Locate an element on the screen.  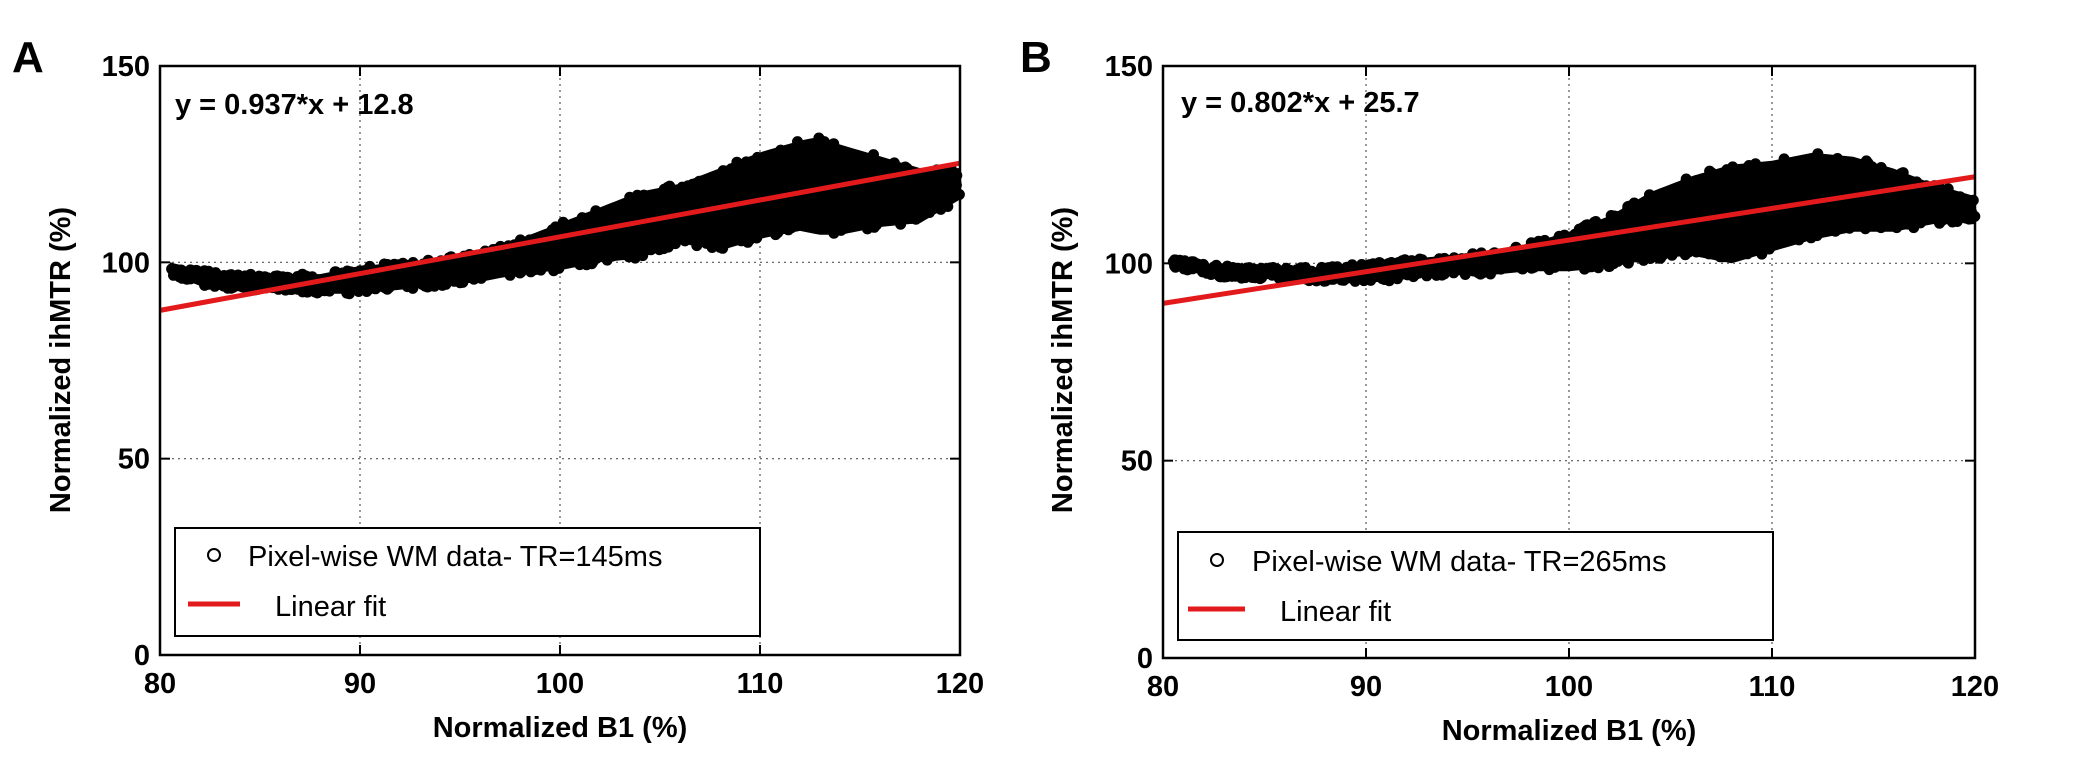
x-axis-label: Normalized B1 (%) is located at coordinates (1569, 731).